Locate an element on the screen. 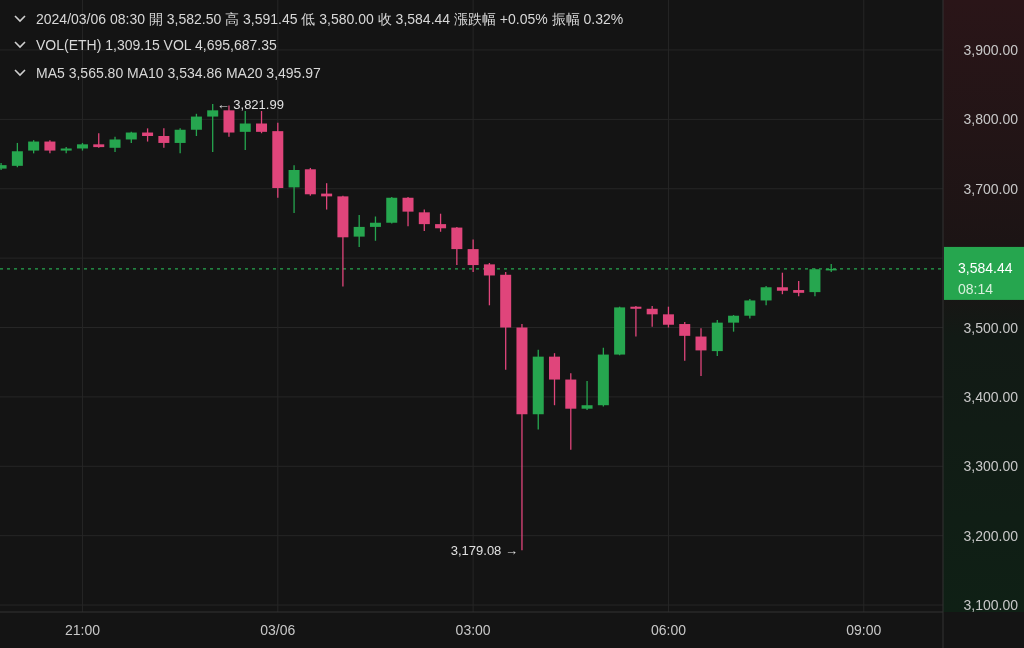 This screenshot has height=648, width=1024. annotation: ← 3,821.99 is located at coordinates (250, 105).